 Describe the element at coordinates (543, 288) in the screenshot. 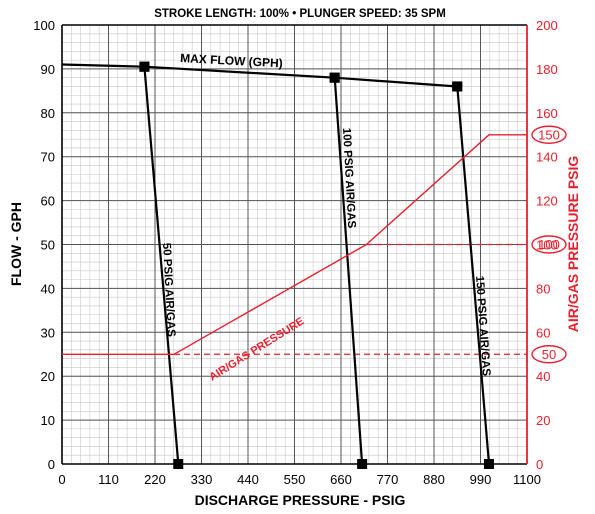

I see `y2-tick-label: 80` at that location.